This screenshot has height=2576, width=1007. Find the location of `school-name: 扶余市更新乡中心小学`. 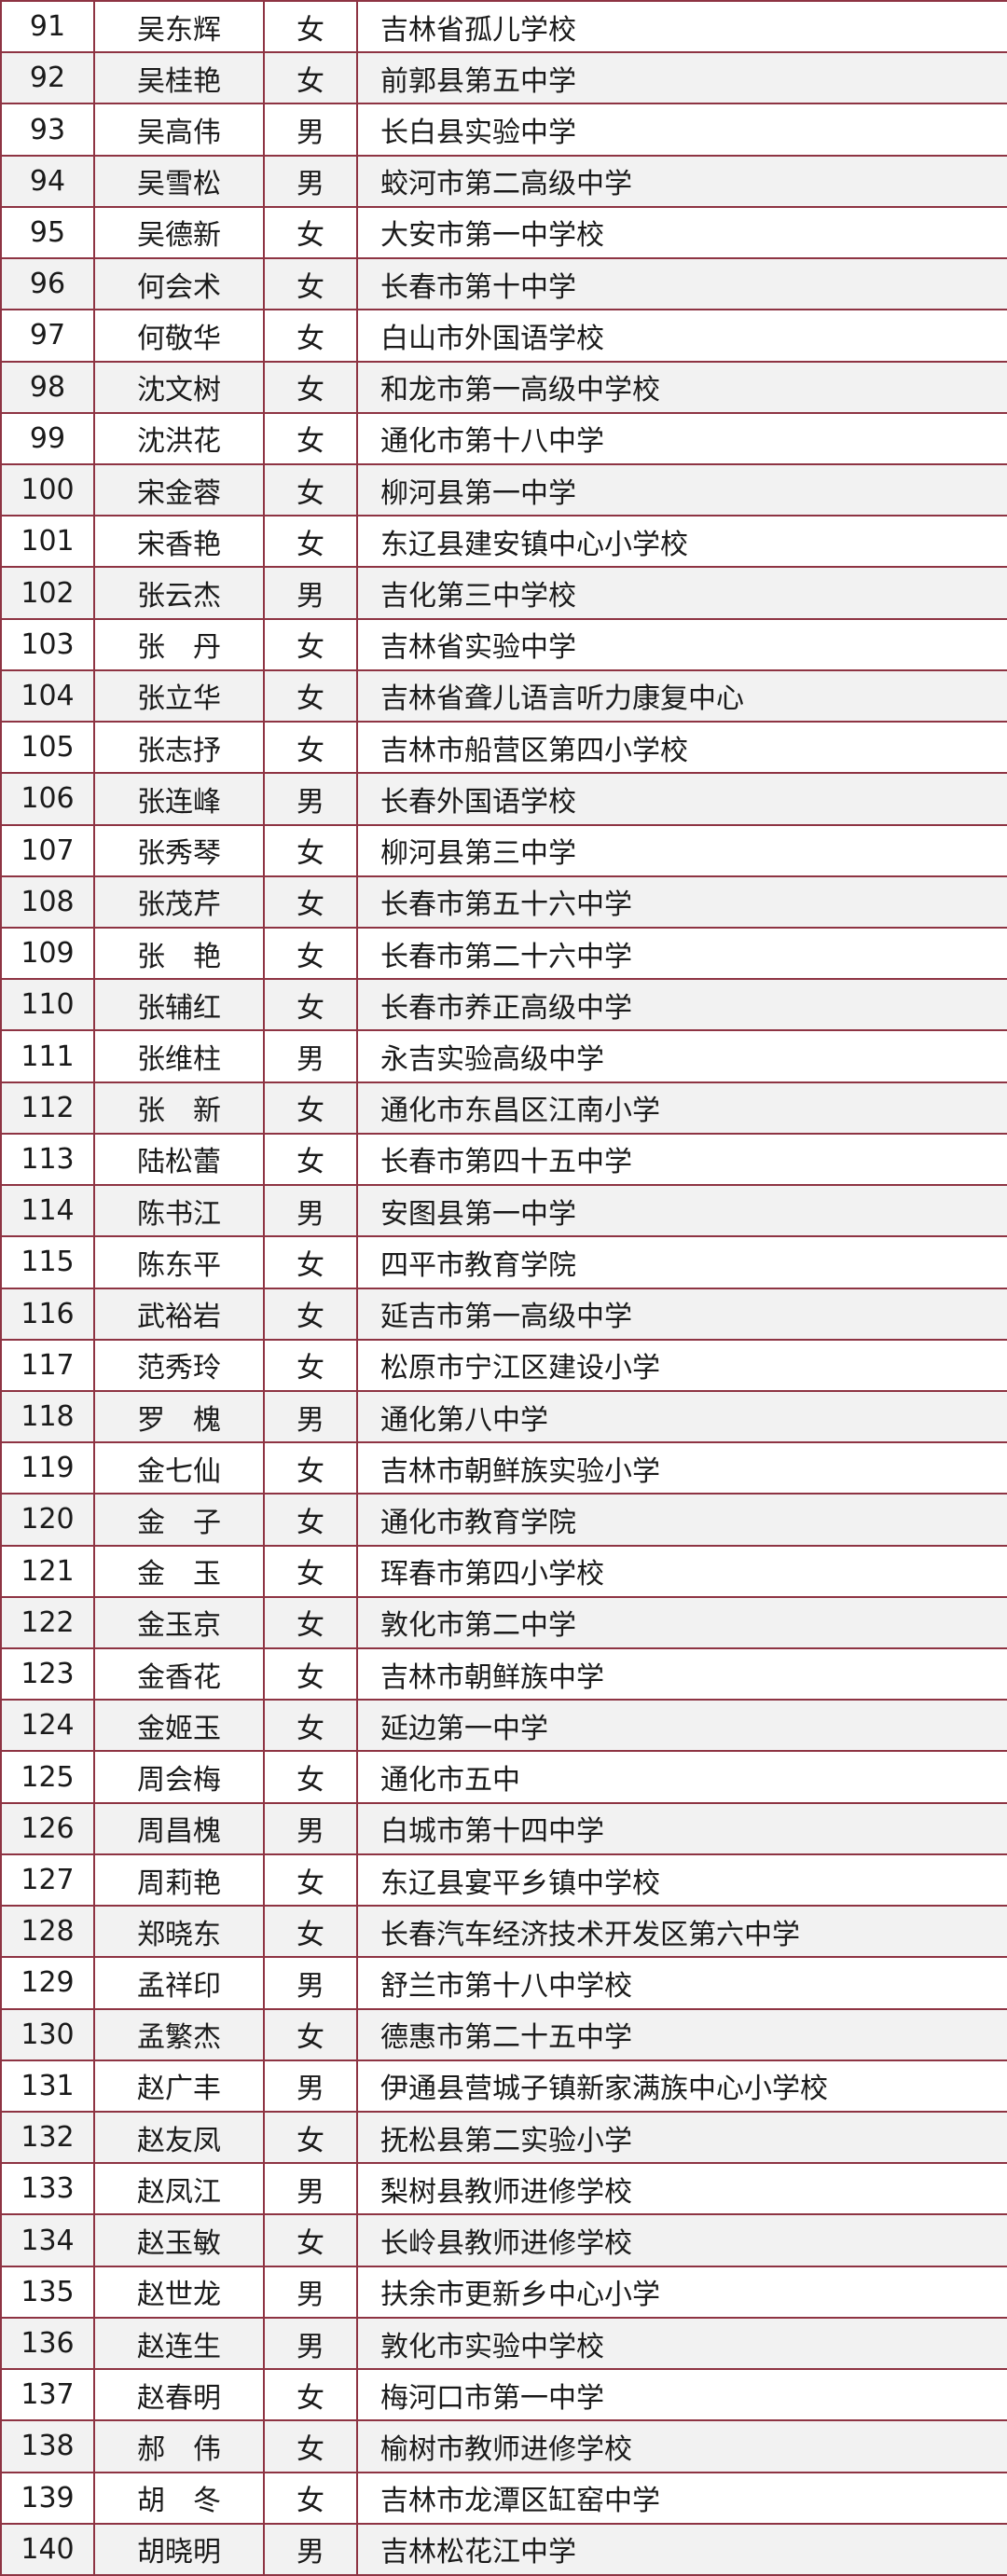

school-name: 扶余市更新乡中心小学 is located at coordinates (682, 2293).